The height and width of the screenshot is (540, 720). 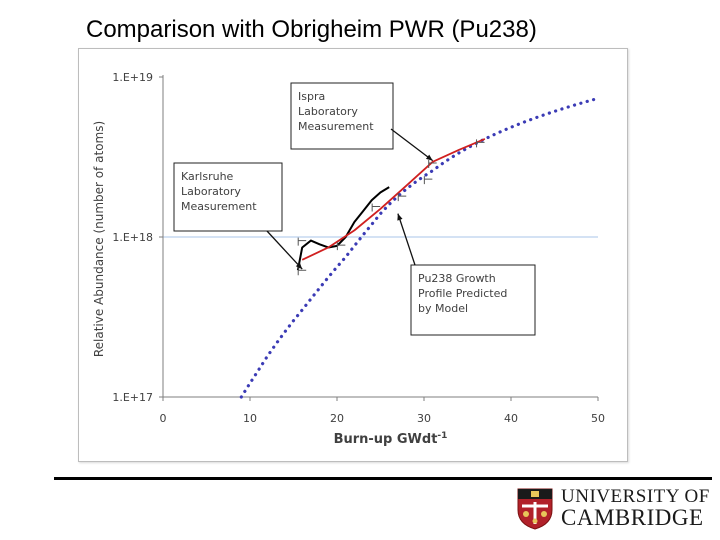 What do you see at coordinates (337, 418) in the screenshot?
I see `x-tick-label: 20` at bounding box center [337, 418].